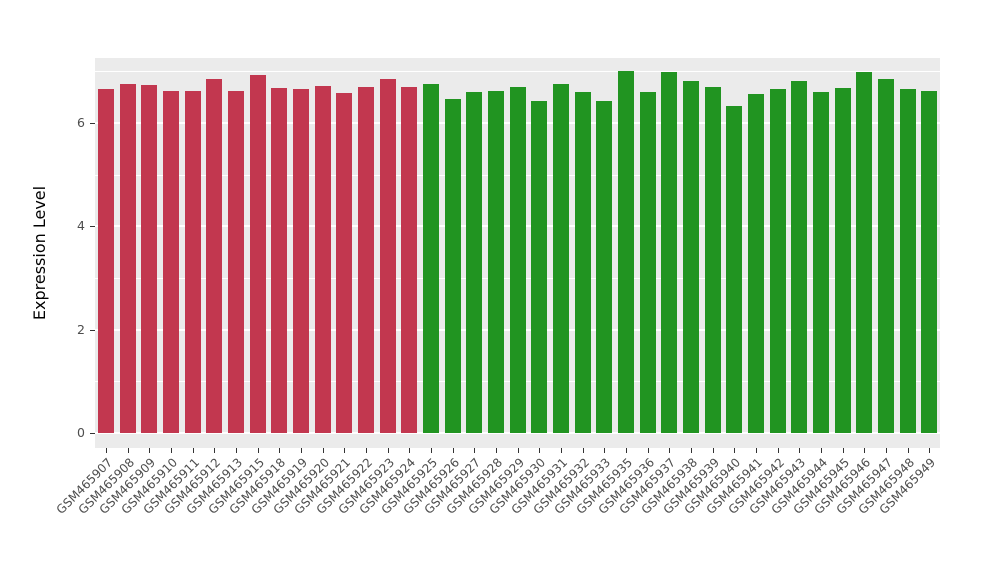  Describe the element at coordinates (81, 122) in the screenshot. I see `y-tick-label: 6` at that location.